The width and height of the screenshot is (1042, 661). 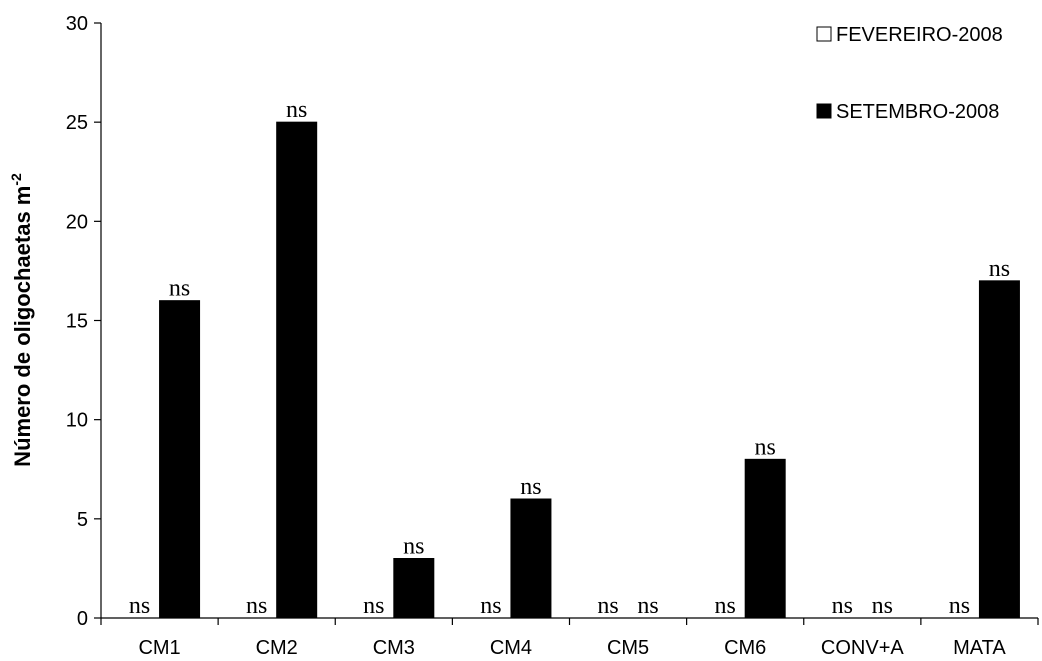 I want to click on legend-label: FEVEREIRO-2008, so click(x=919, y=35).